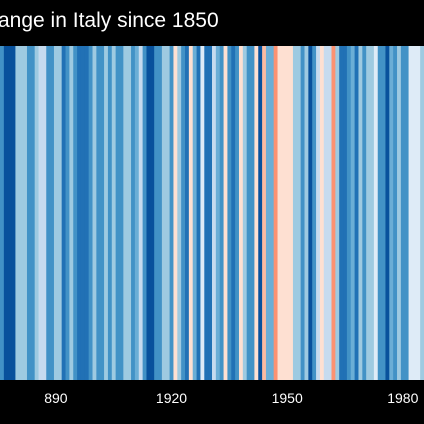 The image size is (424, 424). Describe the element at coordinates (114, 213) in the screenshot. I see `stripe-1905` at that location.